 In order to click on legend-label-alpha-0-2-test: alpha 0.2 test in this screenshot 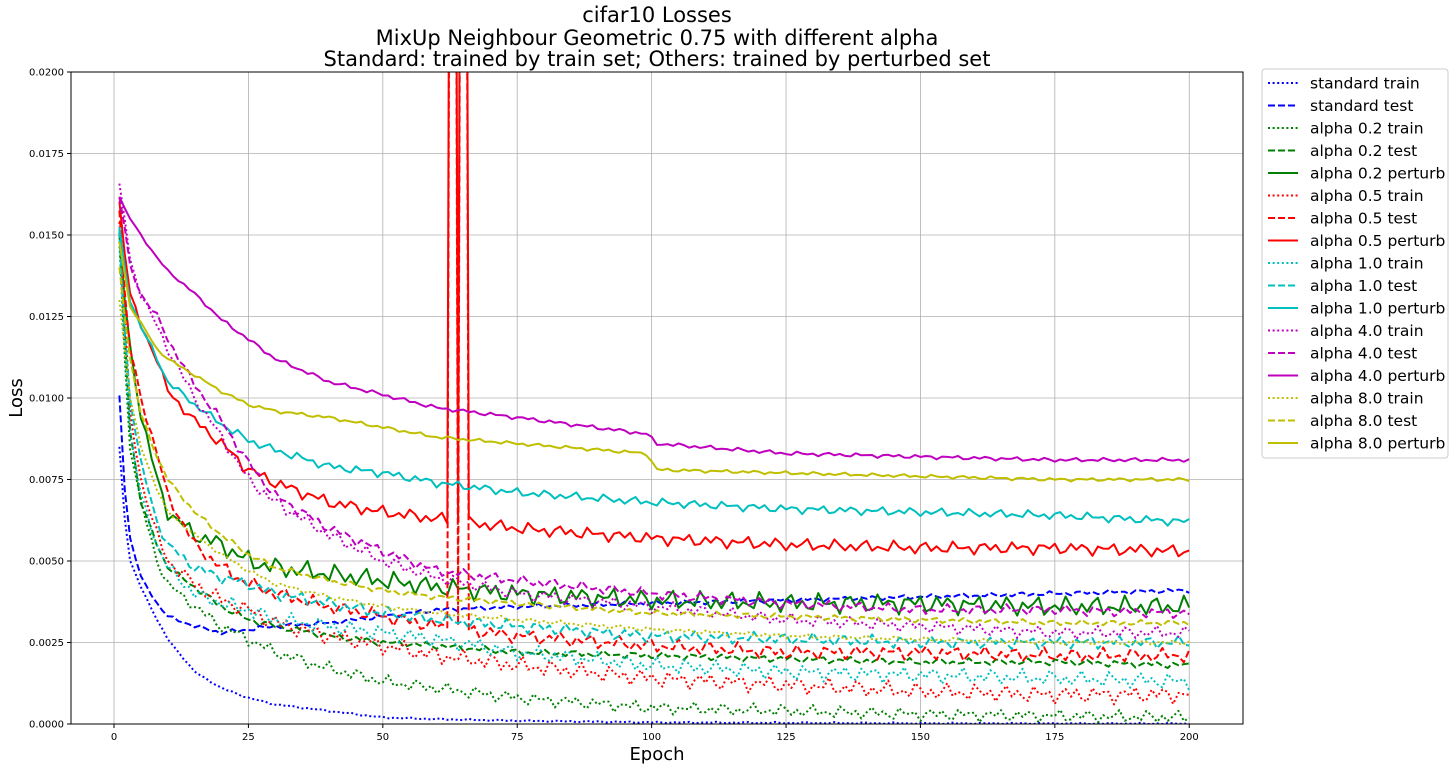, I will do `click(1363, 151)`.